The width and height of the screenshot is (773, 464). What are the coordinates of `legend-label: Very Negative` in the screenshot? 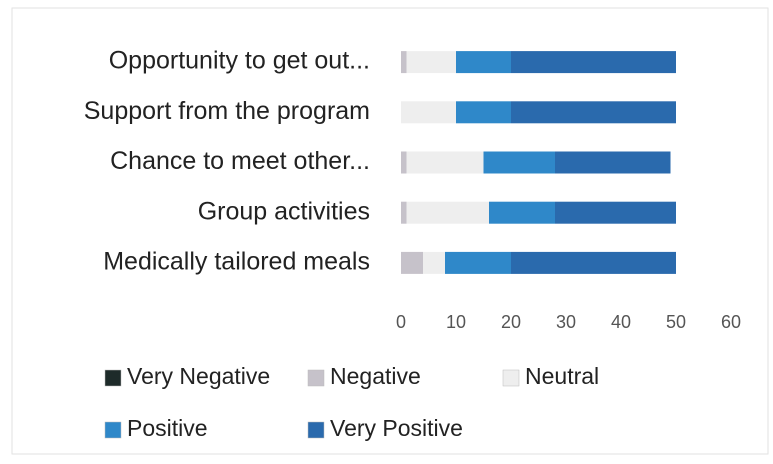 It's located at (198, 376).